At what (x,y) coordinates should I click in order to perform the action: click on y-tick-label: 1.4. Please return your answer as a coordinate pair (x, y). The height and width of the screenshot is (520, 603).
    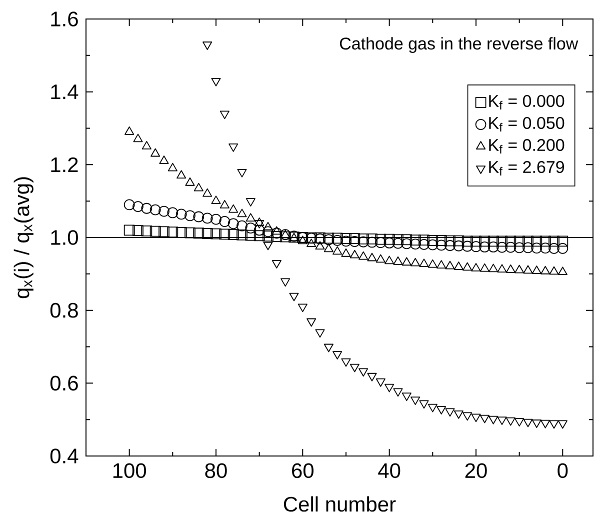
    Looking at the image, I should click on (64, 92).